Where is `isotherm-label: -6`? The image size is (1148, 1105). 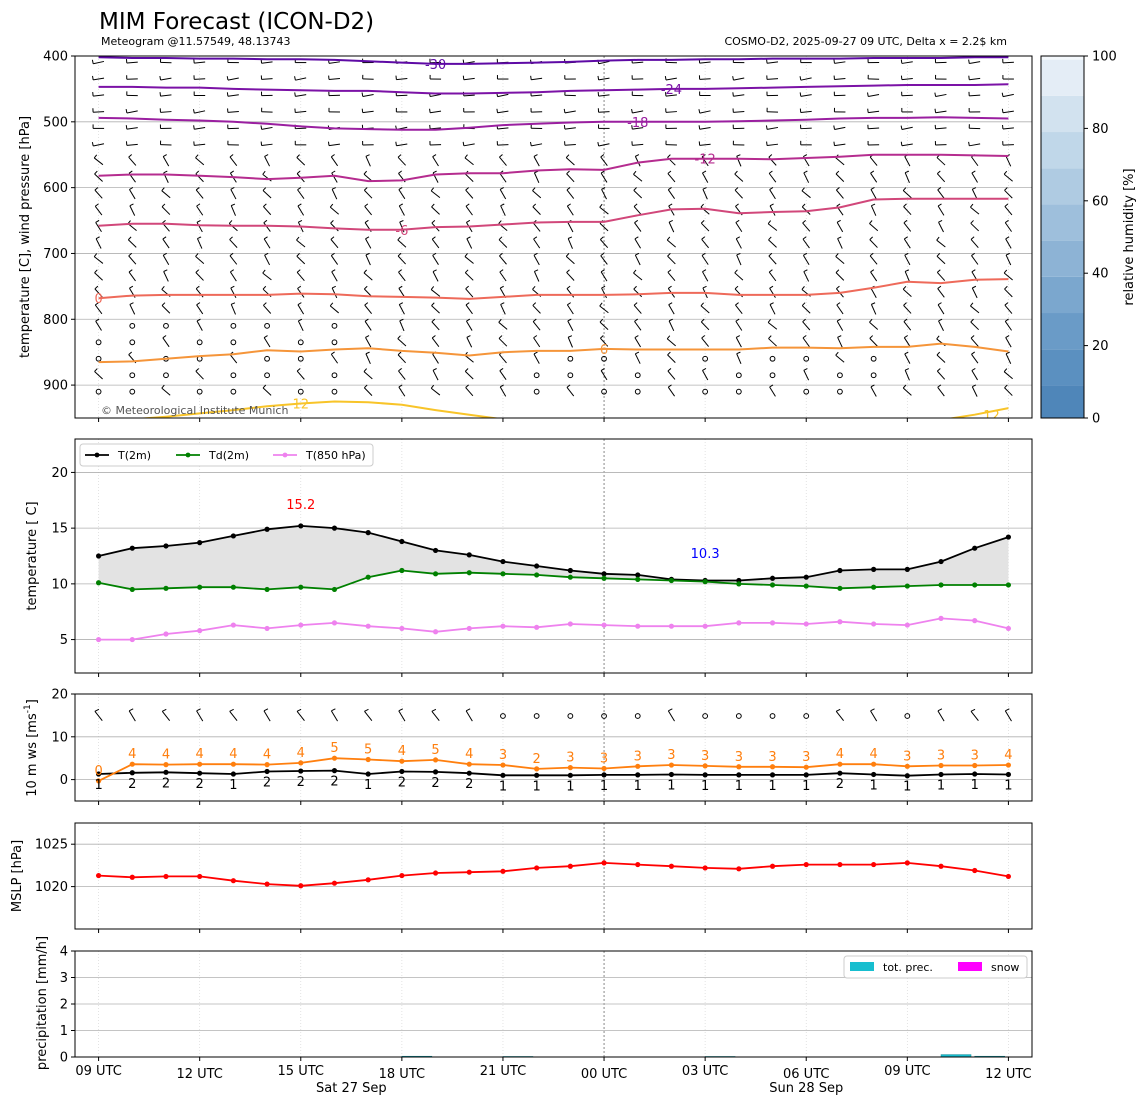 isotherm-label: -6 is located at coordinates (401, 231).